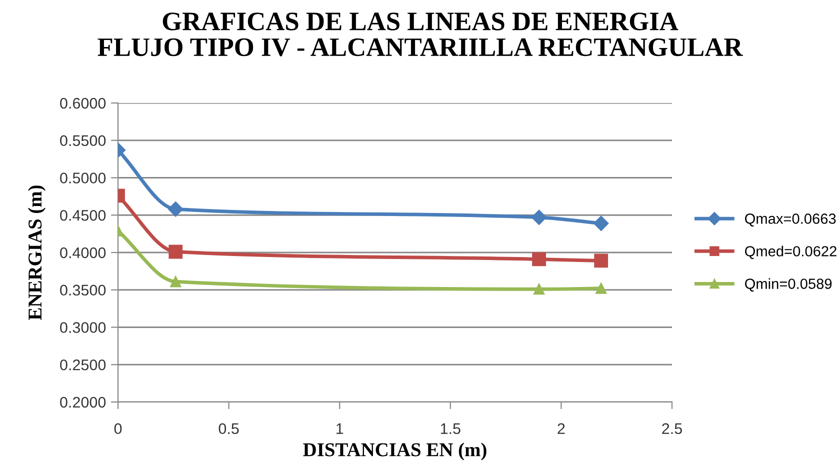 This screenshot has width=840, height=471. I want to click on y-tick-label: 0.3500, so click(83, 290).